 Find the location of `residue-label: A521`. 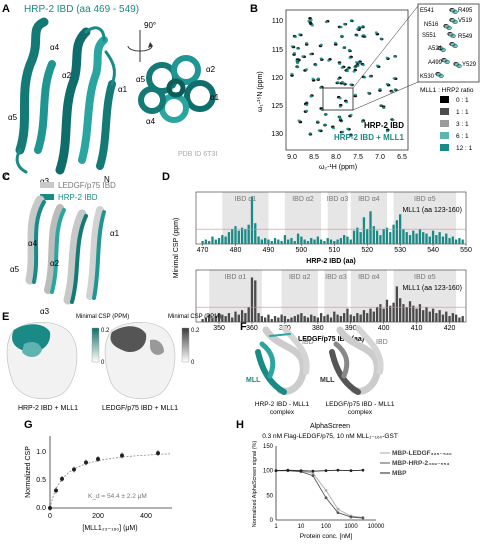

residue-label: A521 is located at coordinates (435, 49).